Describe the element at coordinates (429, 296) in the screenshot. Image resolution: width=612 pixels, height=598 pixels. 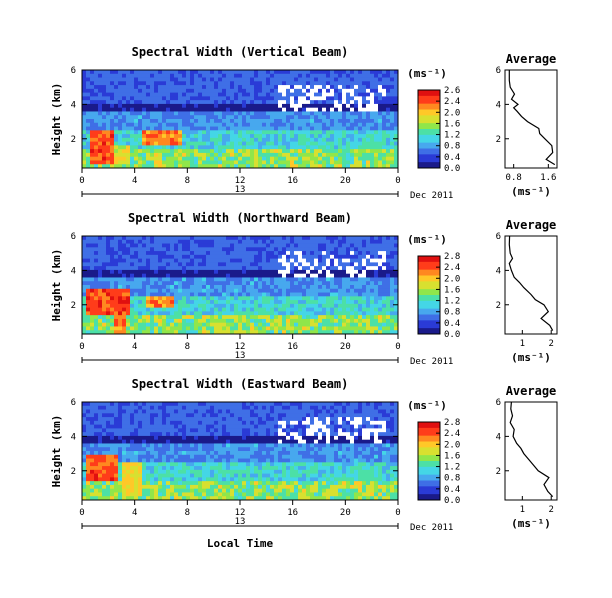
I see `colorbar-step` at that location.